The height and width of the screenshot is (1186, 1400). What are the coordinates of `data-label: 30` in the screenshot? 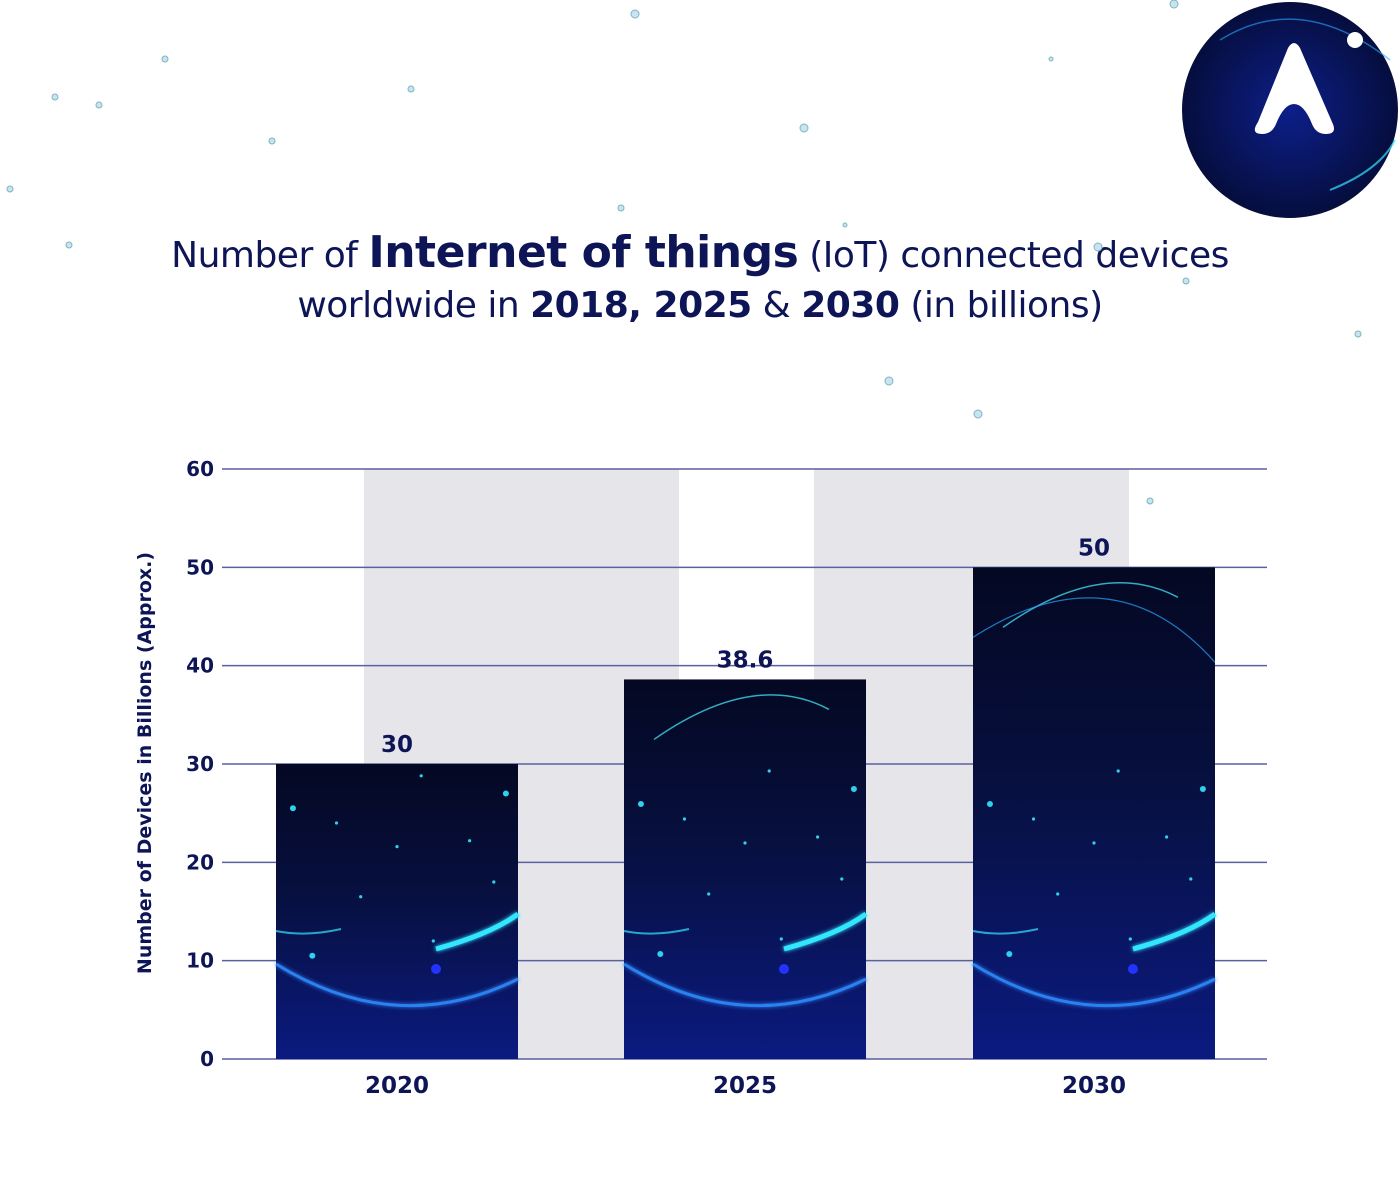 It's located at (397, 745).